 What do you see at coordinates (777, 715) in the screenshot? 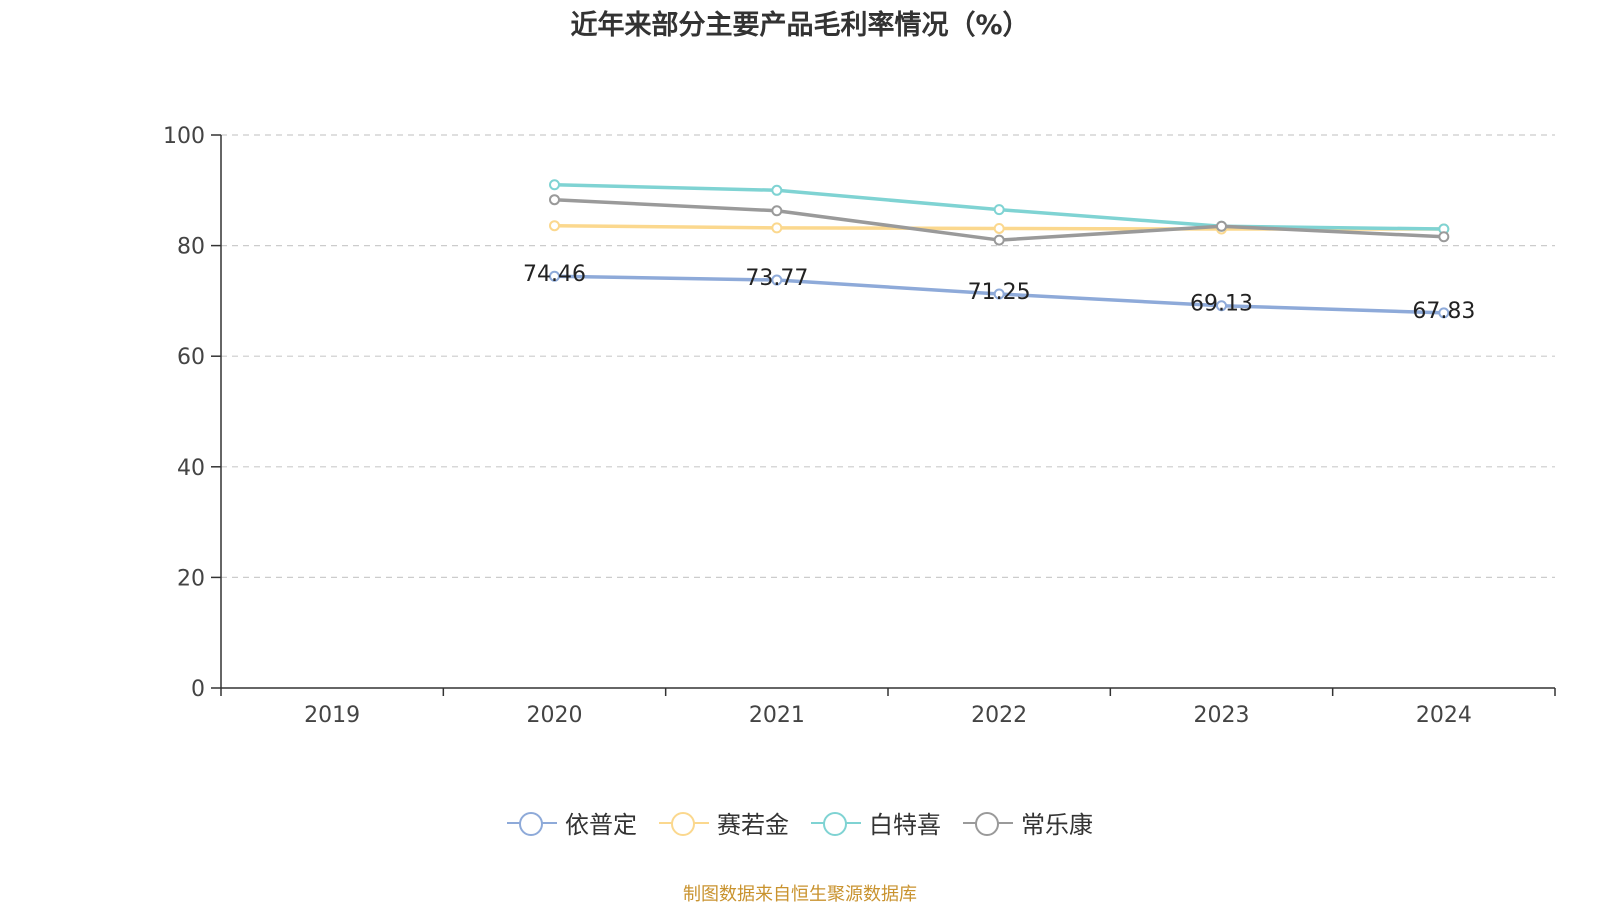
I see `x-tick-label: 2021` at bounding box center [777, 715].